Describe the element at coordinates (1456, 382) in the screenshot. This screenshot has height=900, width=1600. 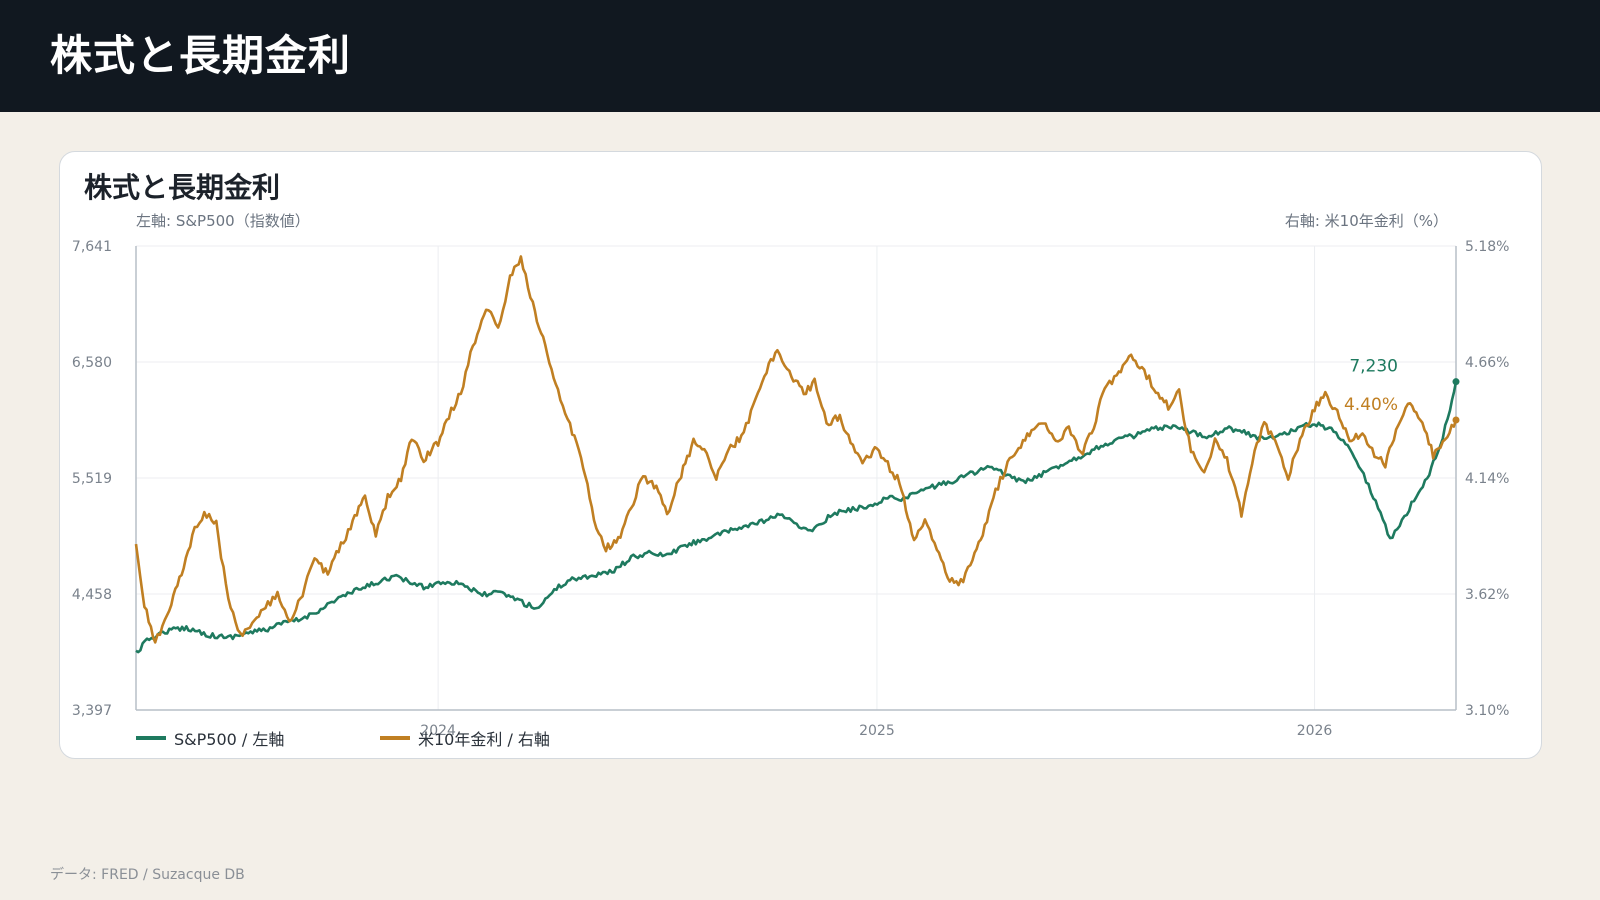
I see `end-point-sp500` at that location.